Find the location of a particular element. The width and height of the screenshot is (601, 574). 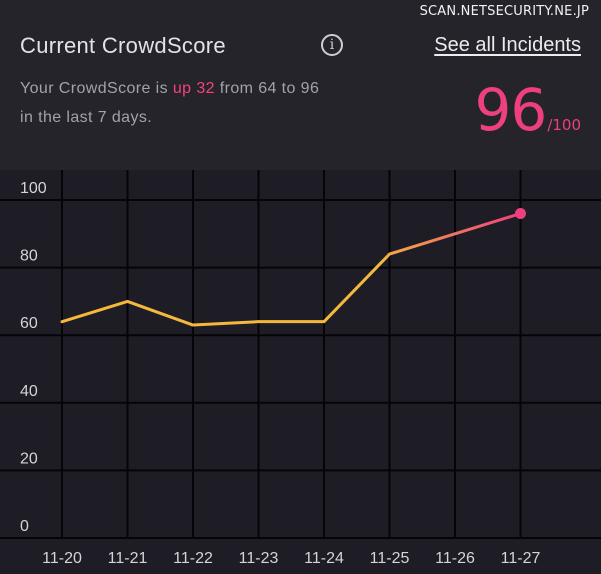

x-tick-label: 11-25 is located at coordinates (390, 558).